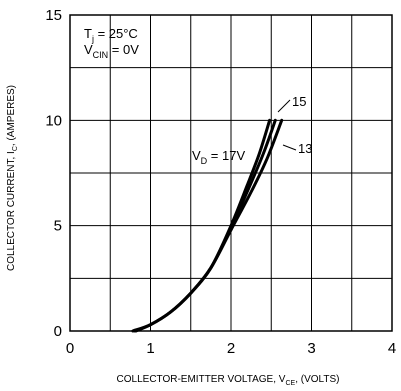 The width and height of the screenshot is (401, 391). Describe the element at coordinates (252, 130) in the screenshot. I see `curve-labels: VD = 17V 15 13` at that location.